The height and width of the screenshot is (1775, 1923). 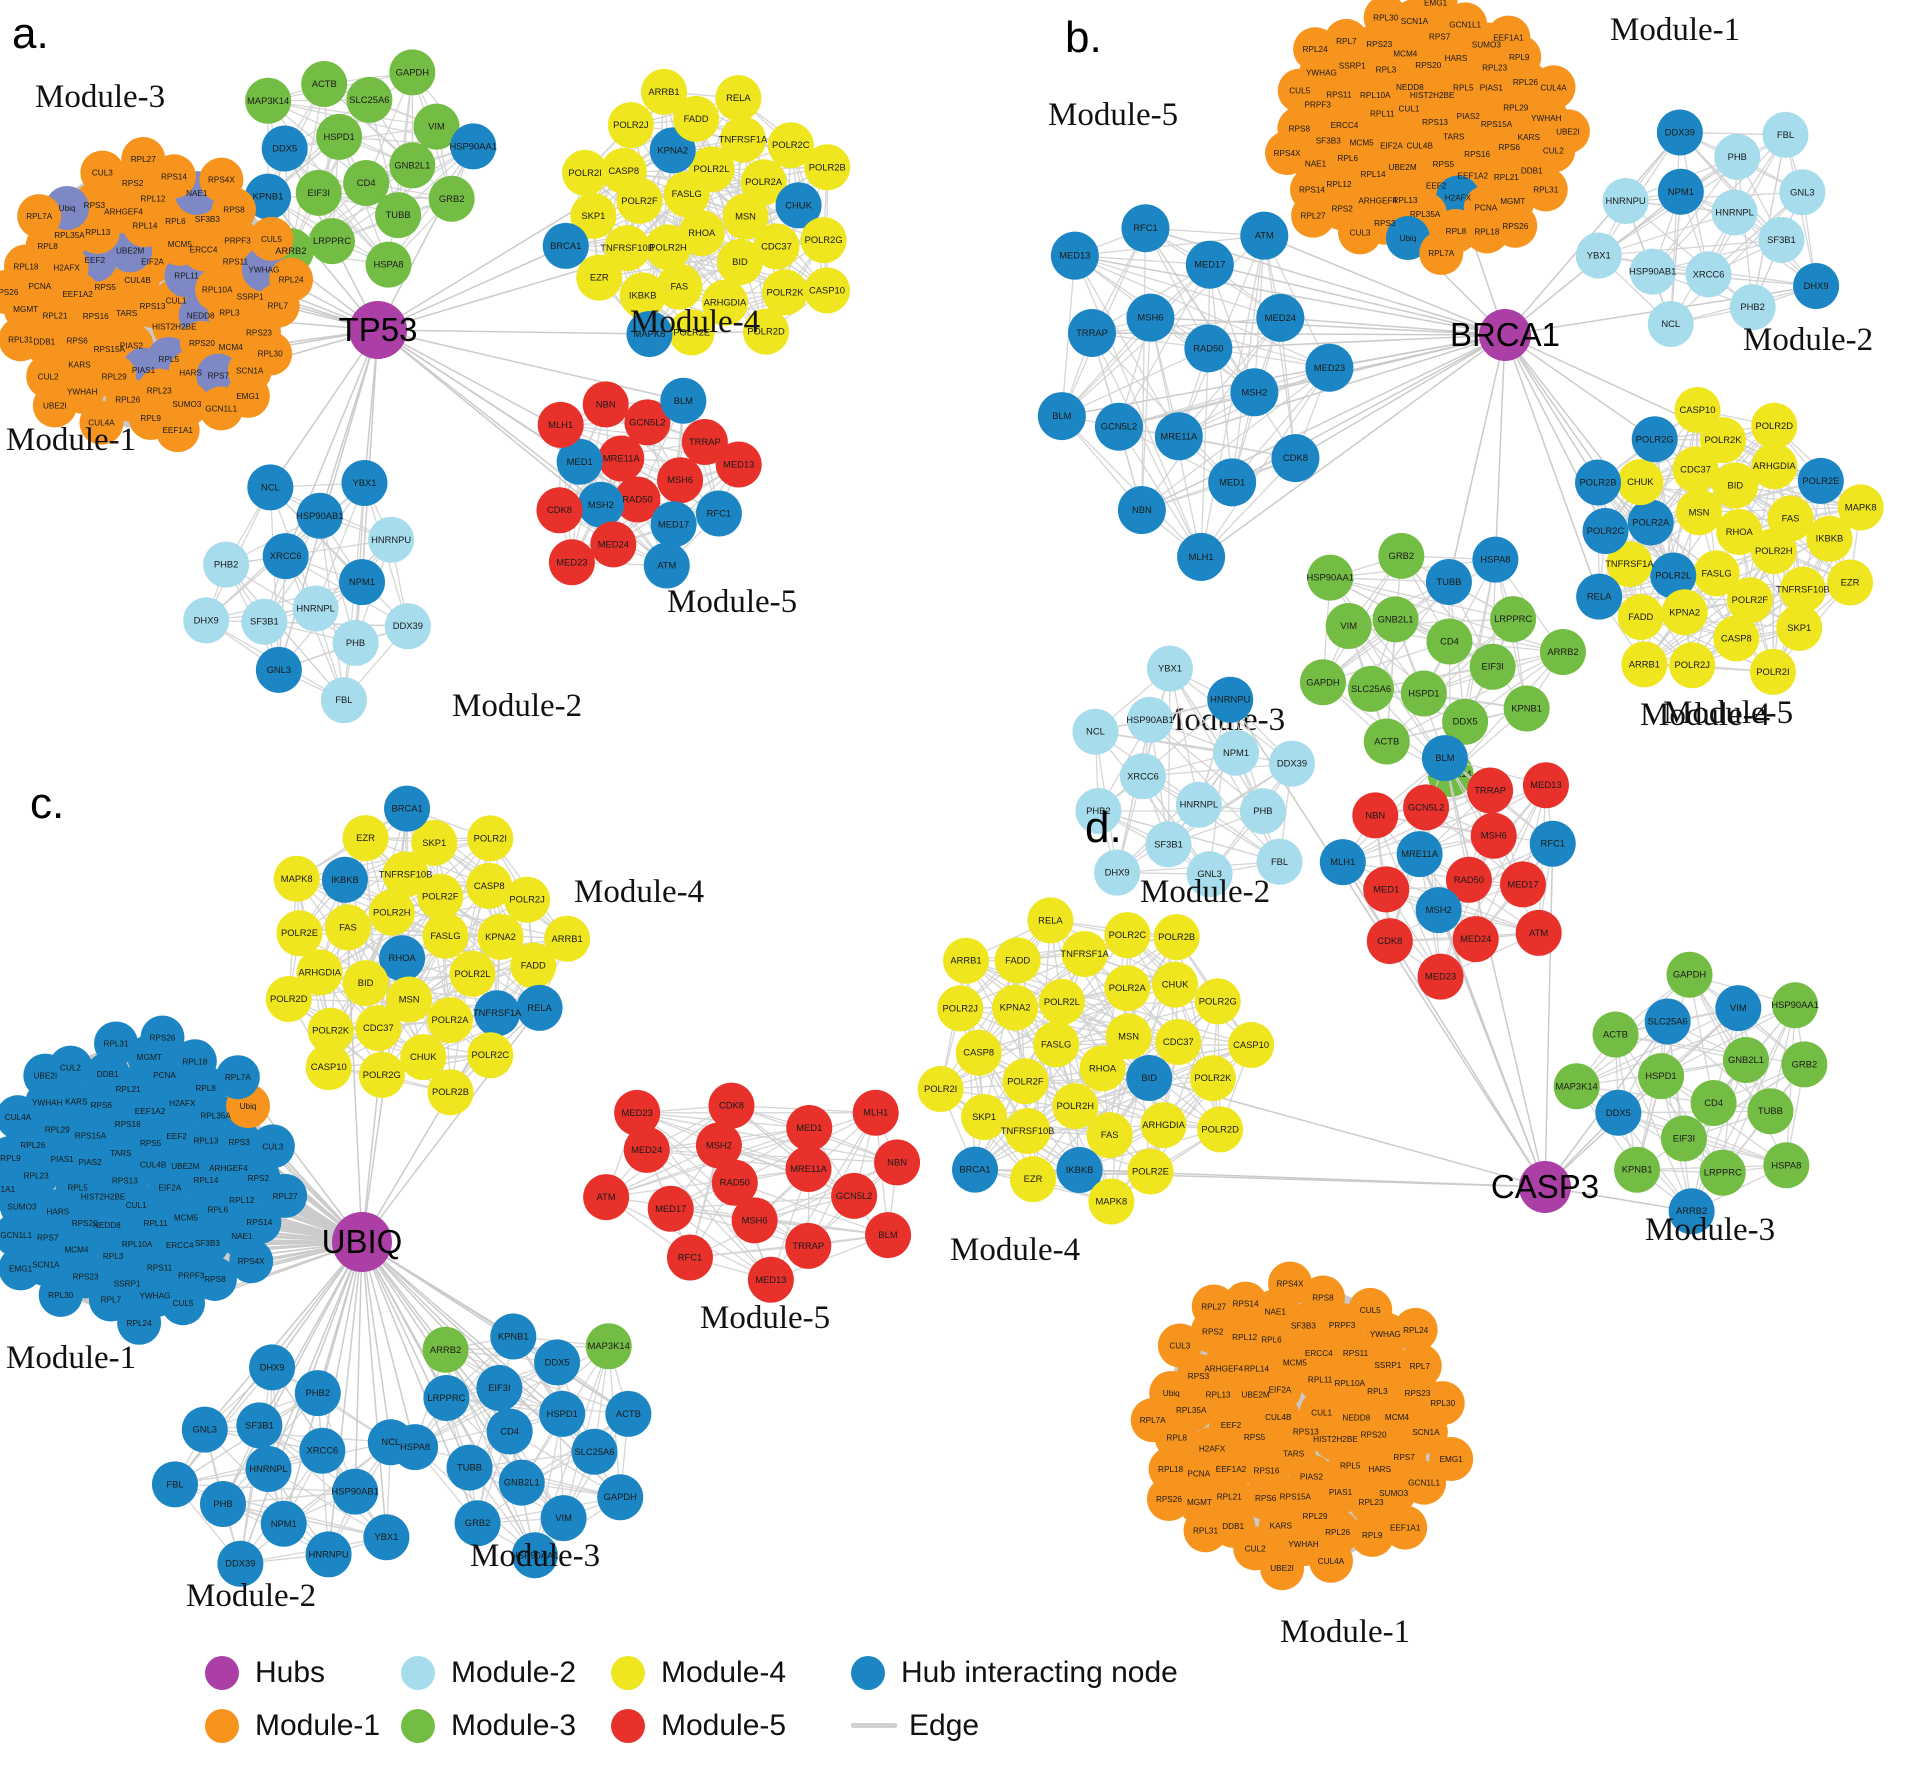 What do you see at coordinates (219, 376) in the screenshot?
I see `node-label: RPS7` at bounding box center [219, 376].